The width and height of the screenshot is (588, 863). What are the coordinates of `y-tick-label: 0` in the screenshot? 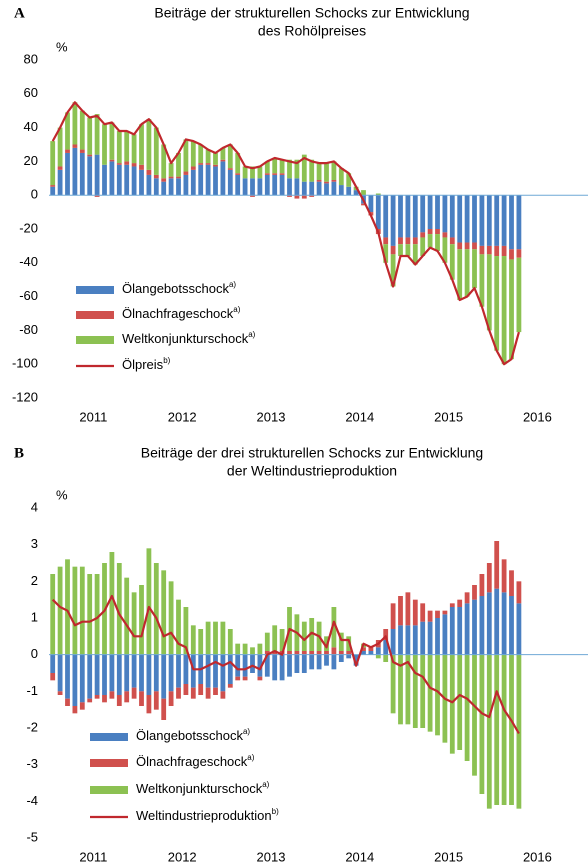 It's located at (34, 194).